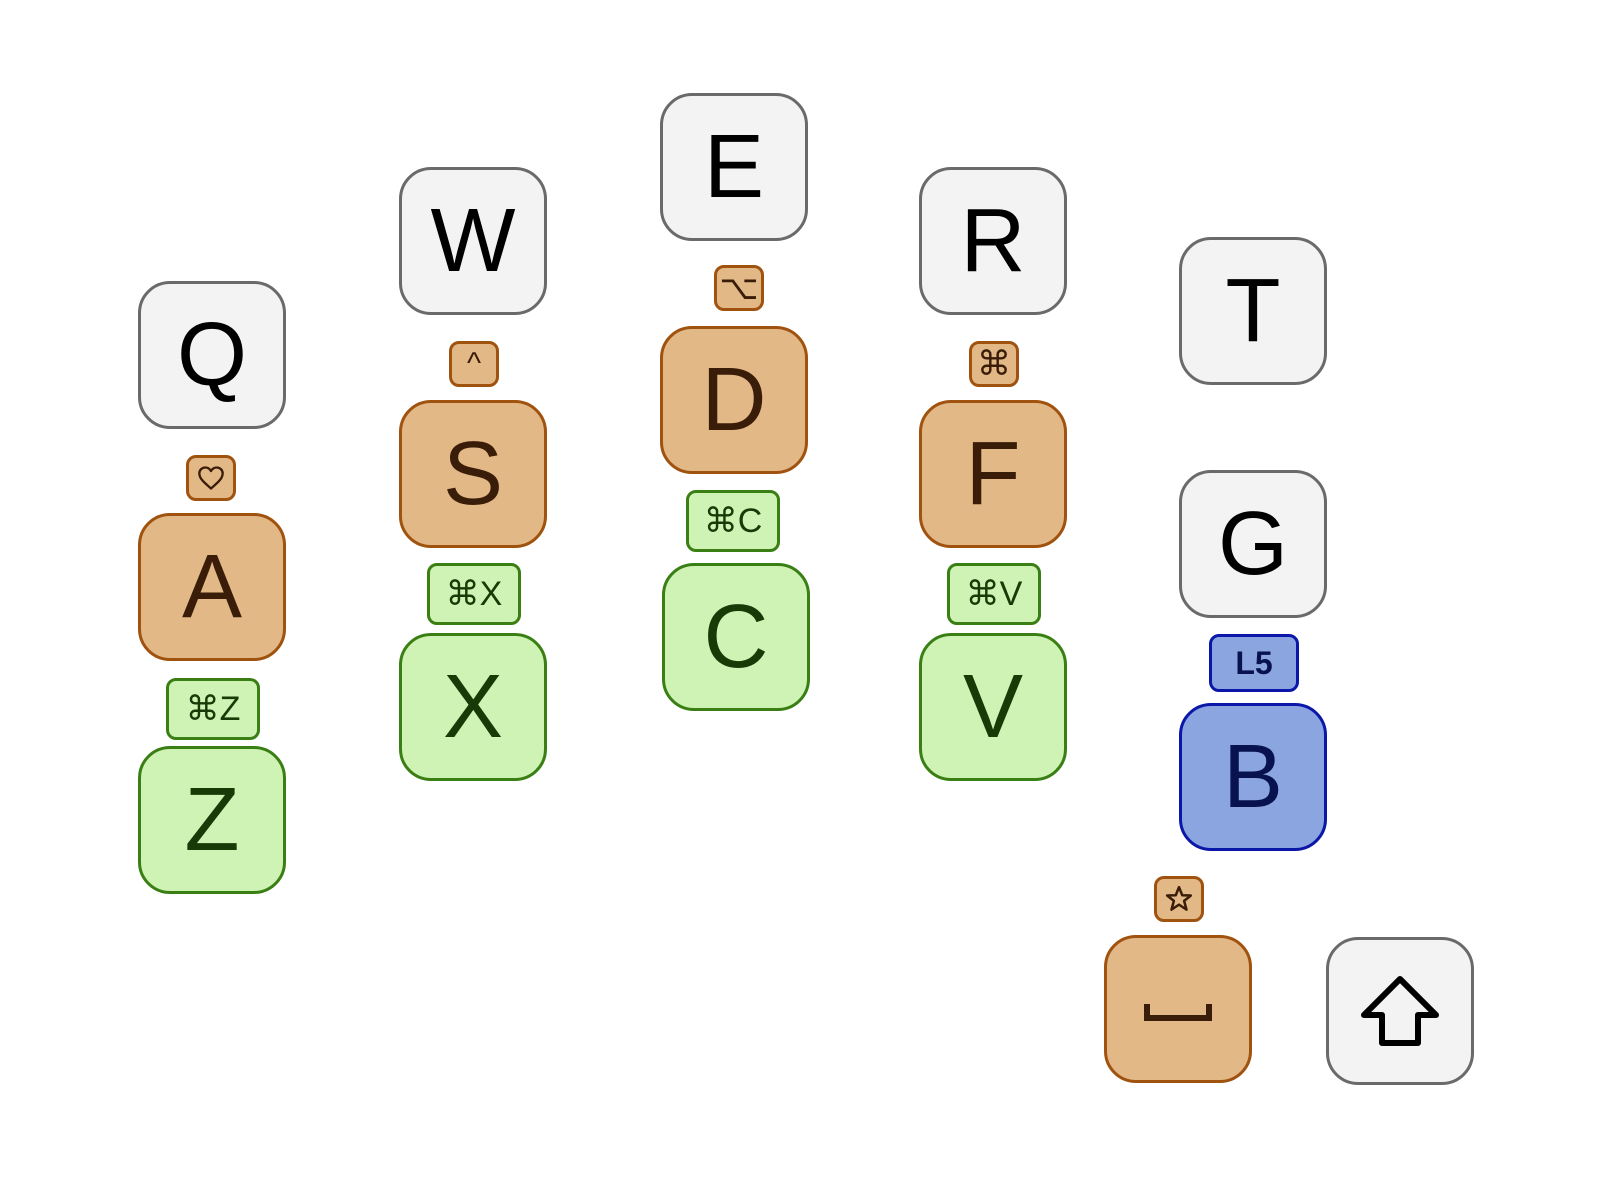 The image size is (1600, 1200). I want to click on key-a: A, so click(212, 587).